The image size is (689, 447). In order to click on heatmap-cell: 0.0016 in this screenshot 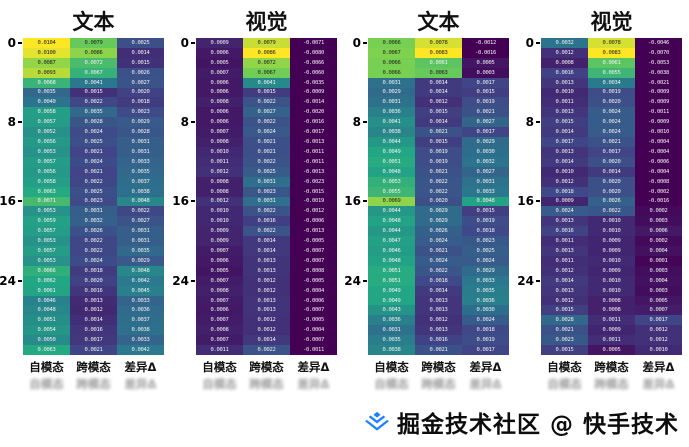, I will do `click(438, 340)`.